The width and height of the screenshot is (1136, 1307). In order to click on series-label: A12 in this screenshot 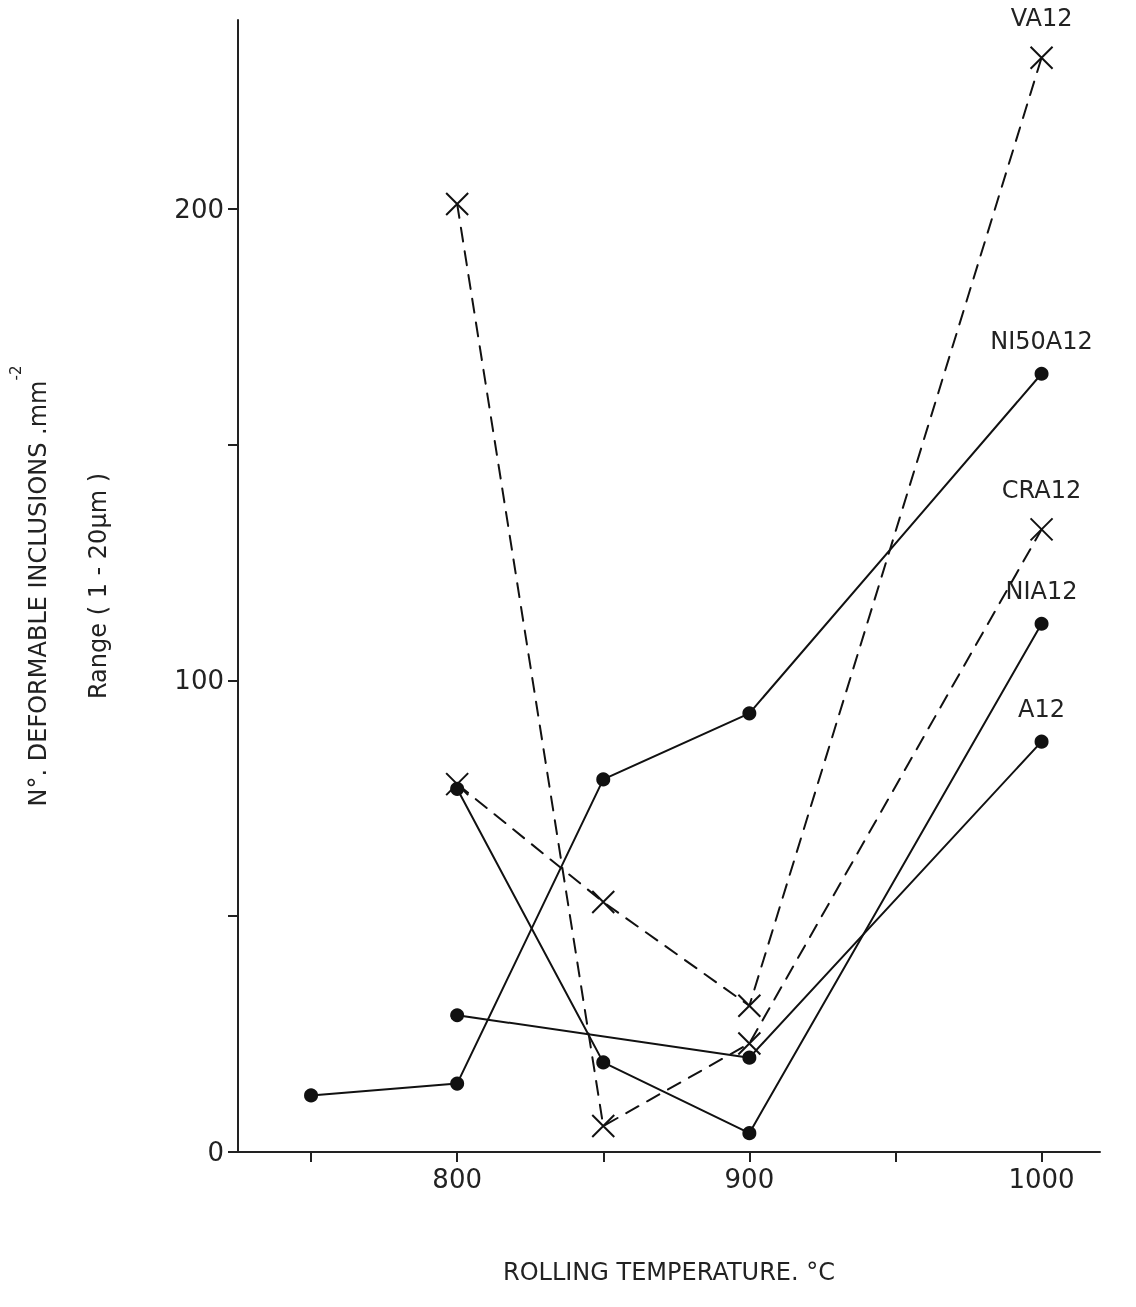, I will do `click(1042, 708)`.